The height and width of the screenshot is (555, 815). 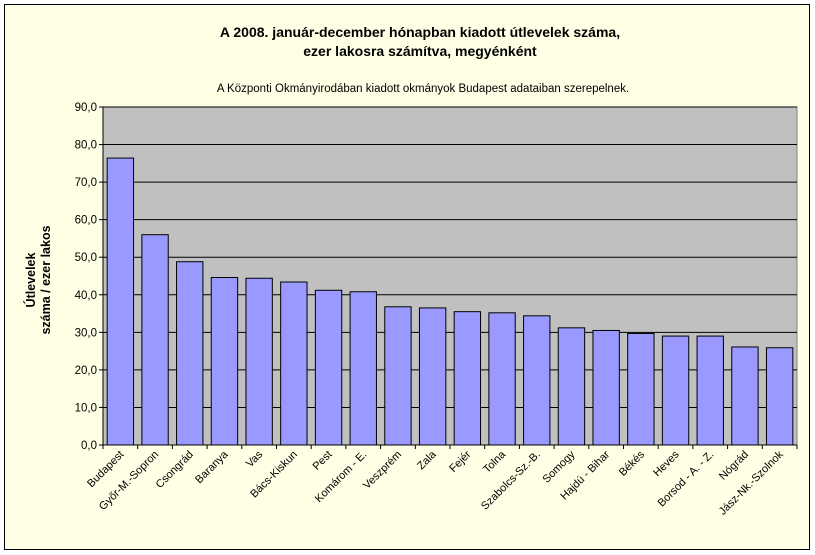 What do you see at coordinates (382, 470) in the screenshot?
I see `x-tick-label: Veszprém` at bounding box center [382, 470].